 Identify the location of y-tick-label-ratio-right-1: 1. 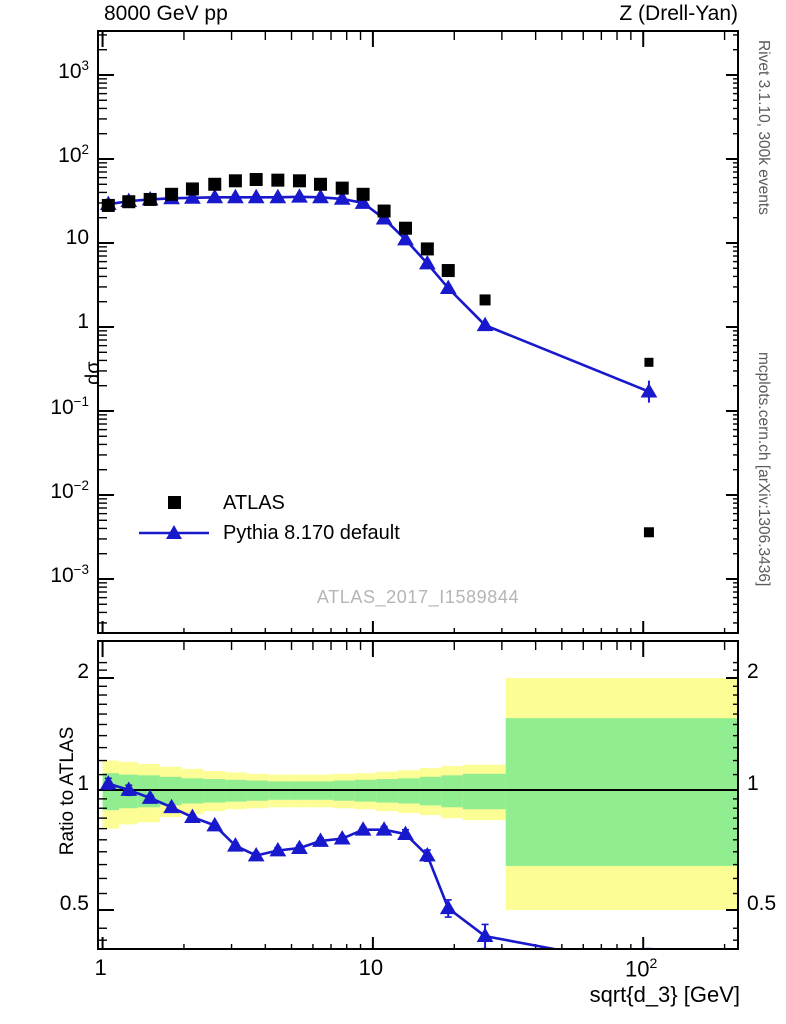
(753, 783).